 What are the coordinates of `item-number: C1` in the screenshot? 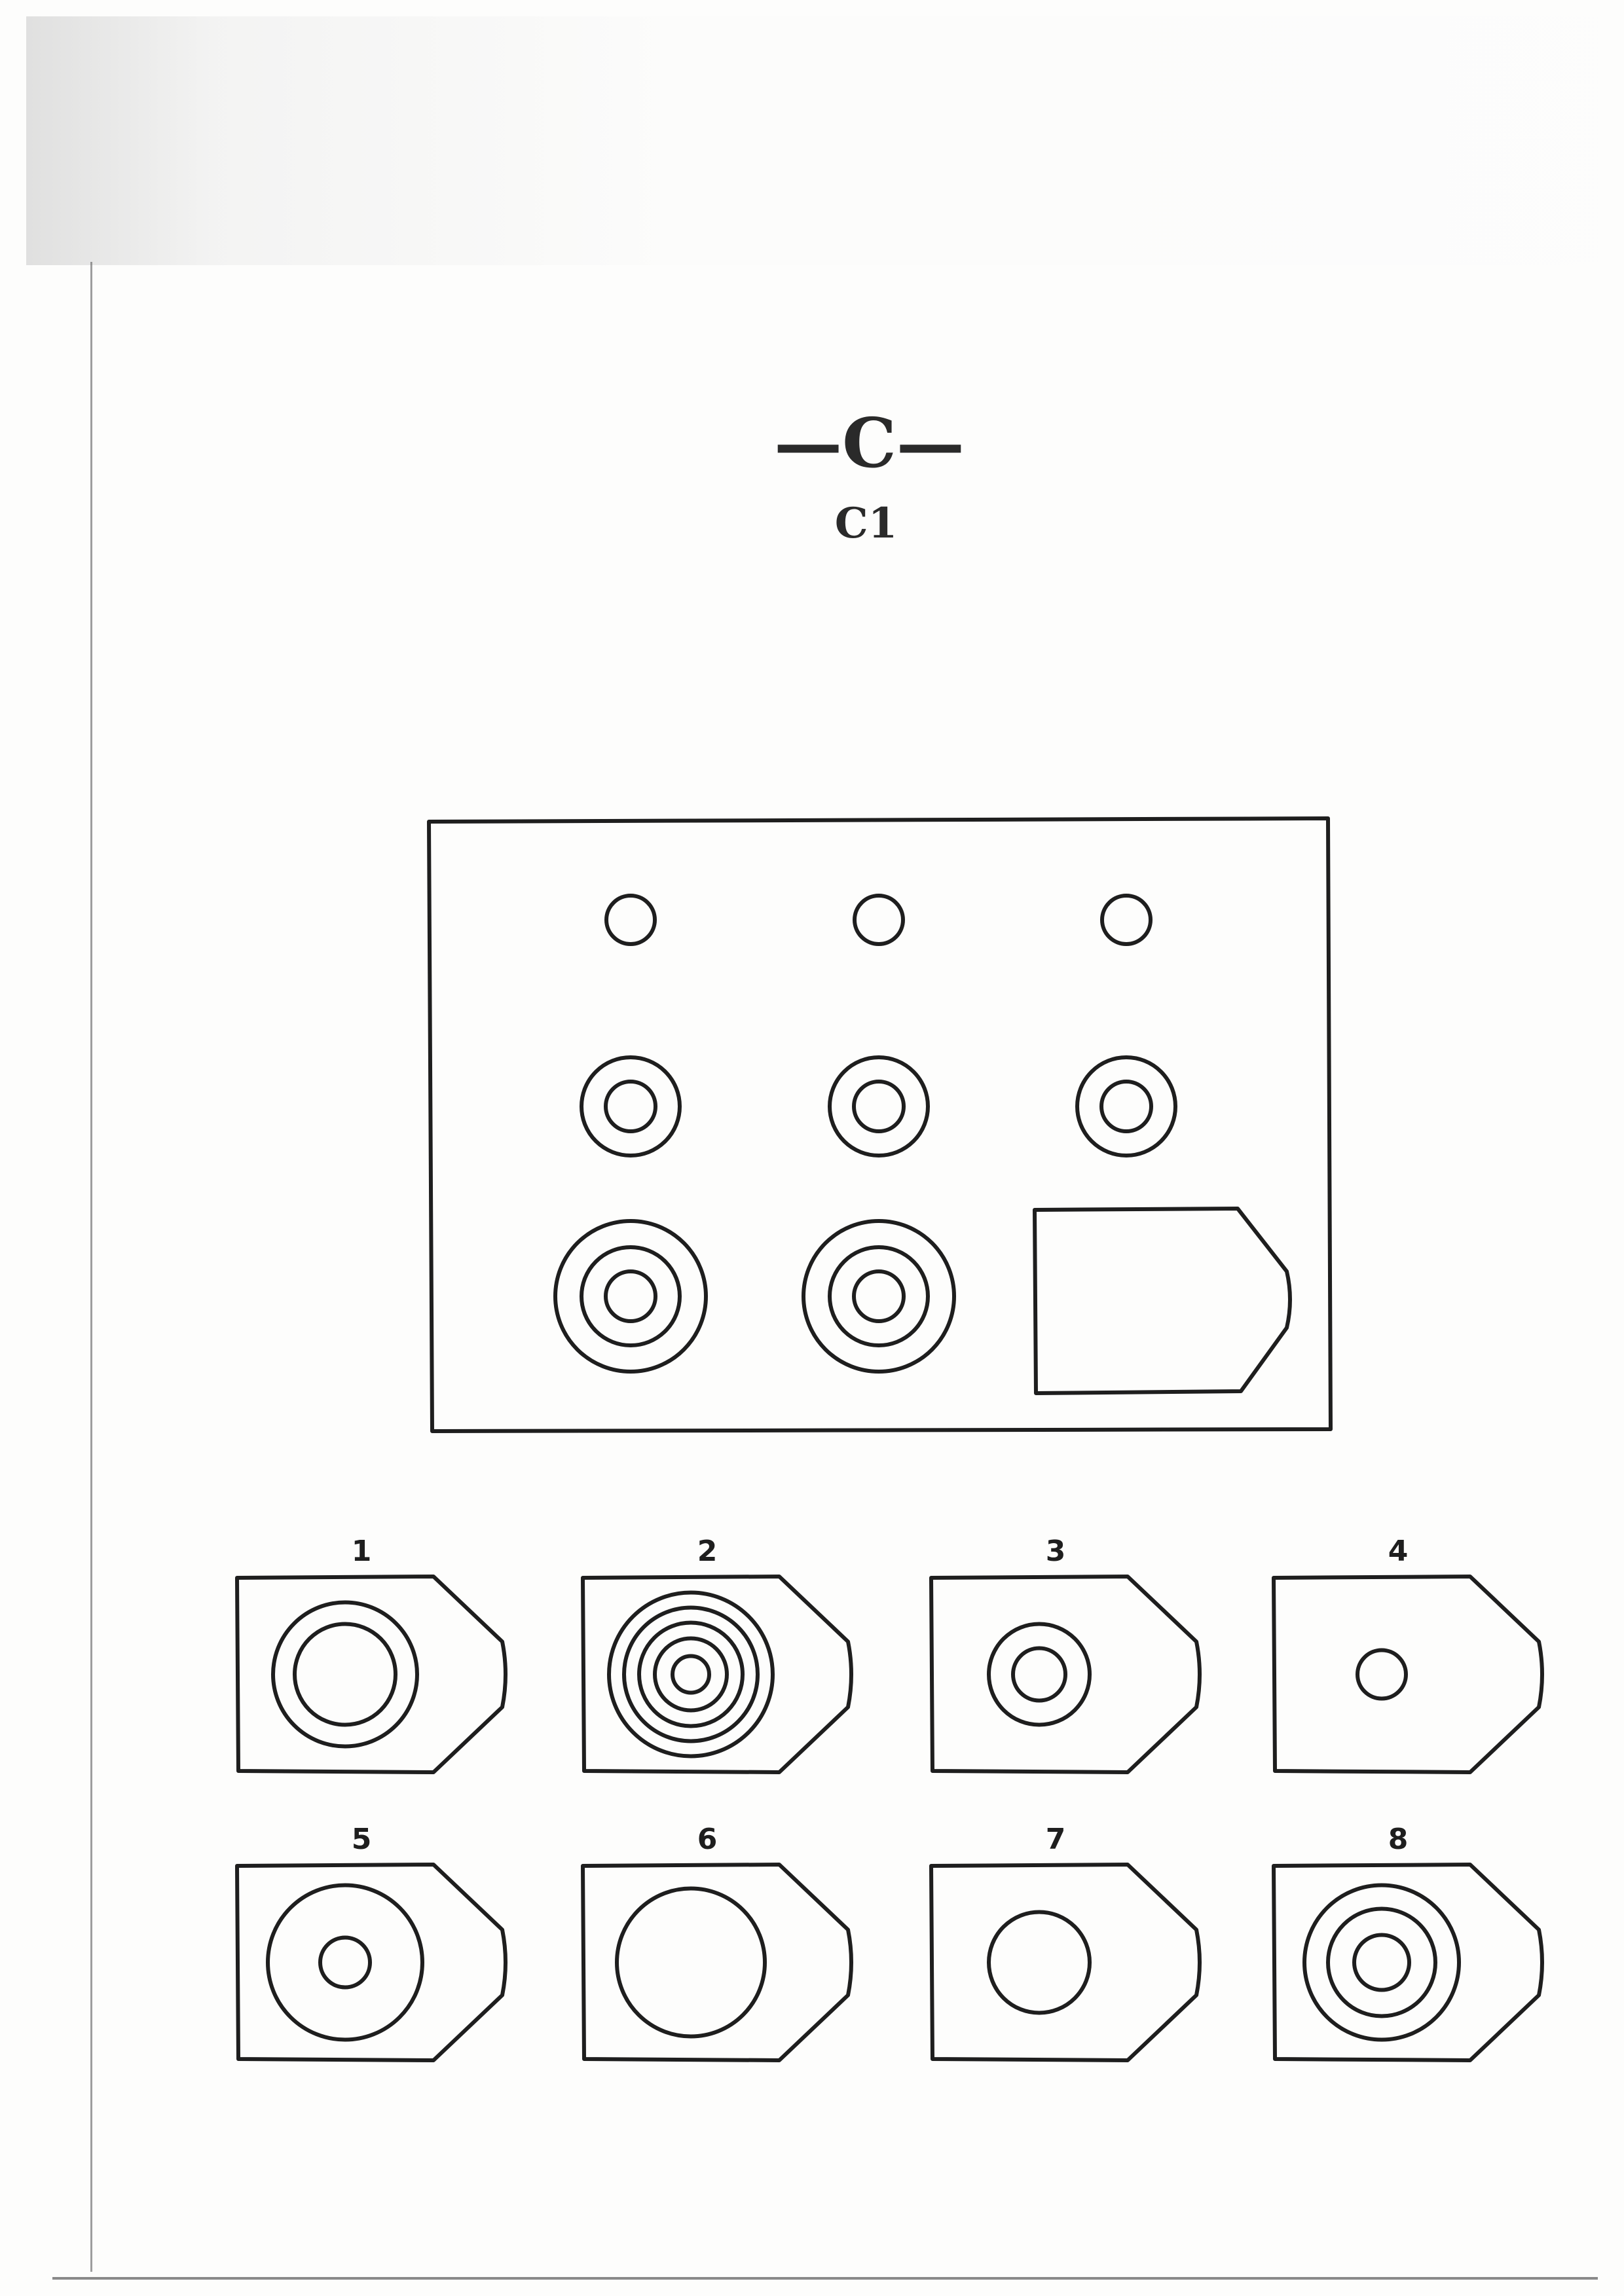 It's located at (866, 523).